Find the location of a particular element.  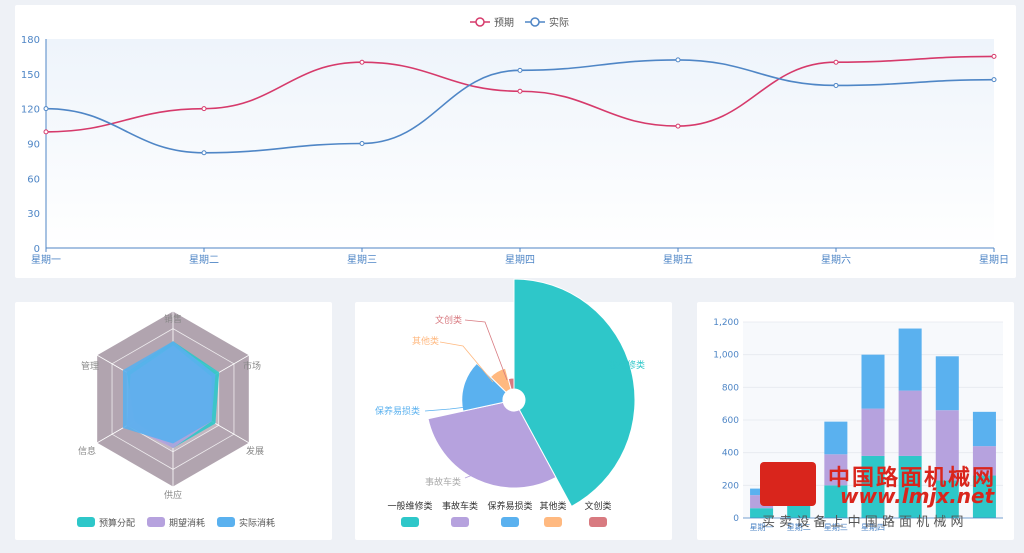

bar-y-tick-label: 800 is located at coordinates (730, 388).